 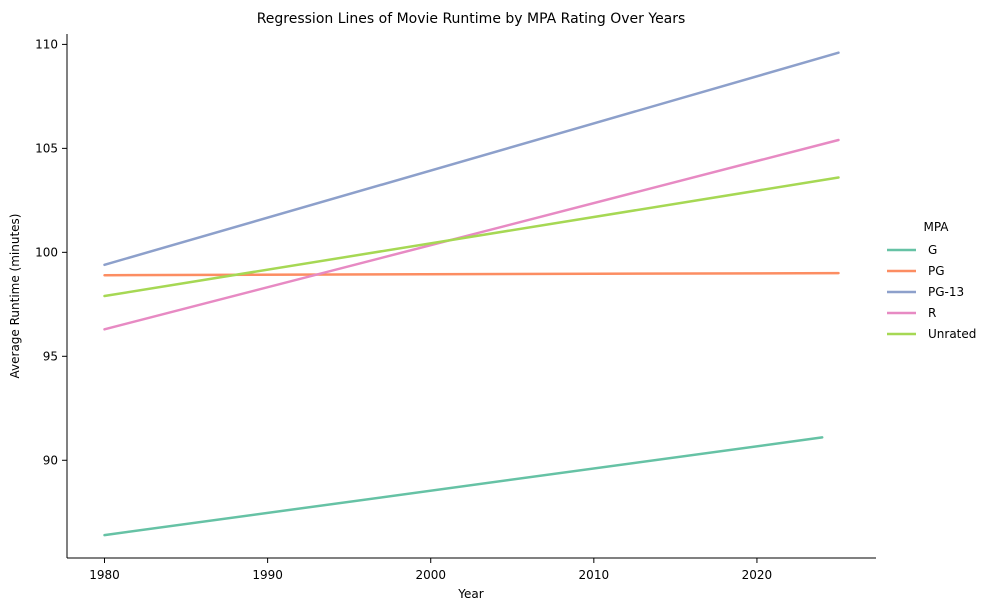 What do you see at coordinates (932, 250) in the screenshot?
I see `legend-label-g: G` at bounding box center [932, 250].